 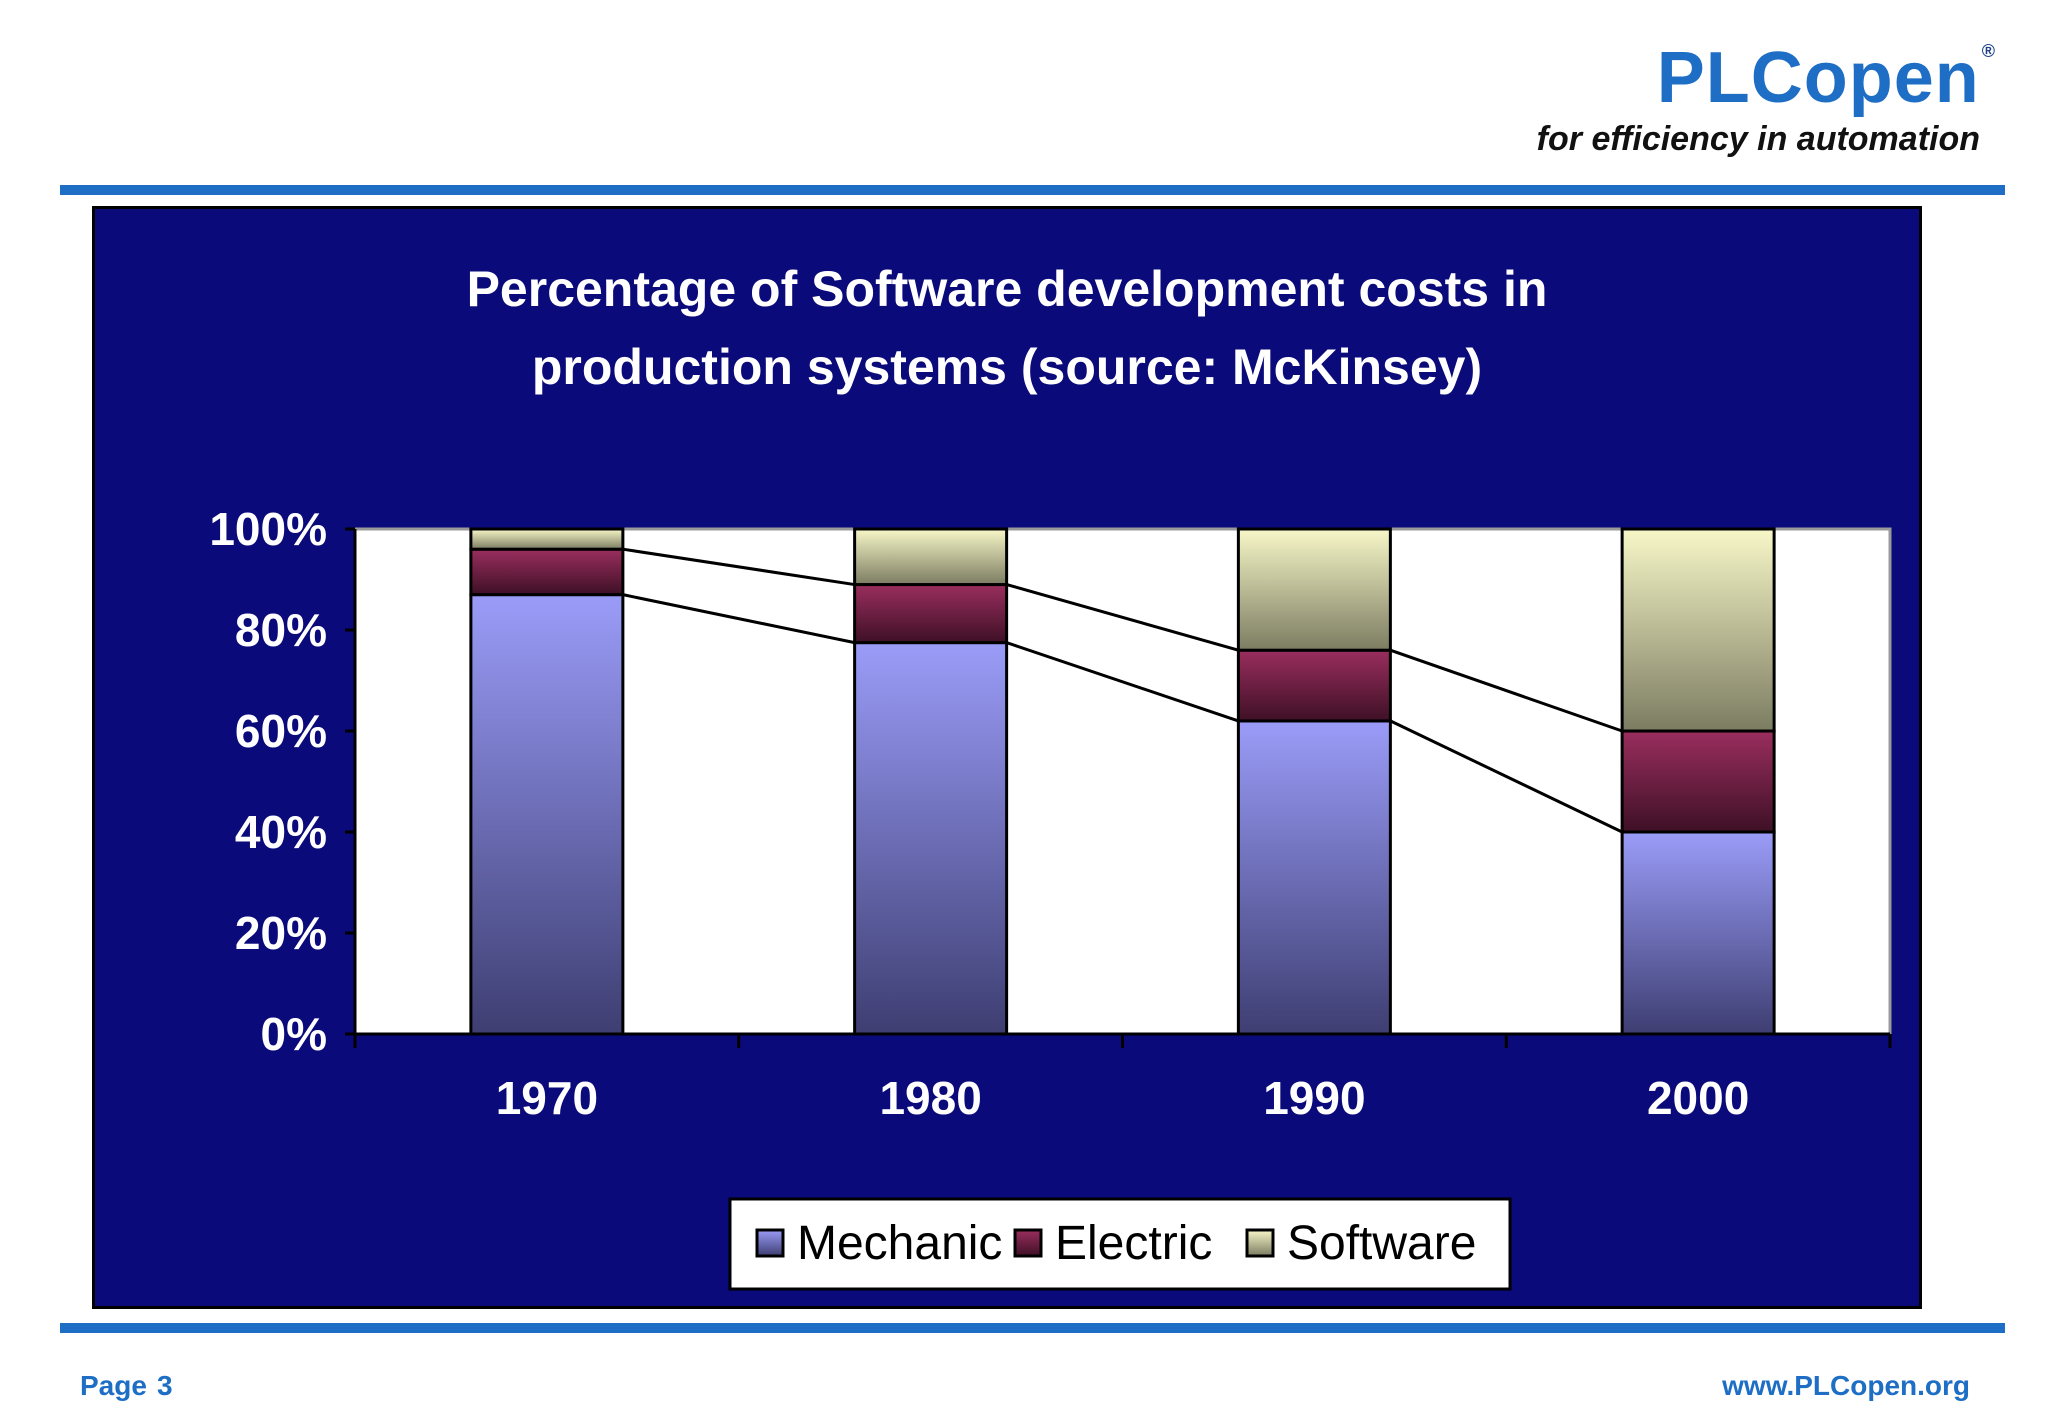 I want to click on website-link: www.PLCopen.org, so click(x=1846, y=1385).